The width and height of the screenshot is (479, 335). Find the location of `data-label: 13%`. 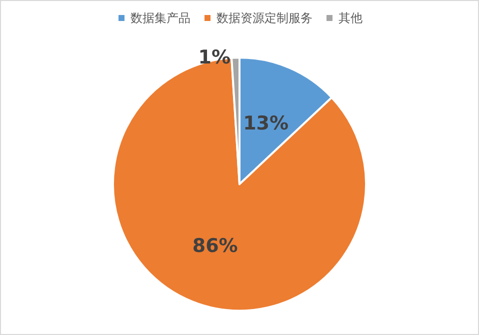

data-label: 13% is located at coordinates (266, 123).